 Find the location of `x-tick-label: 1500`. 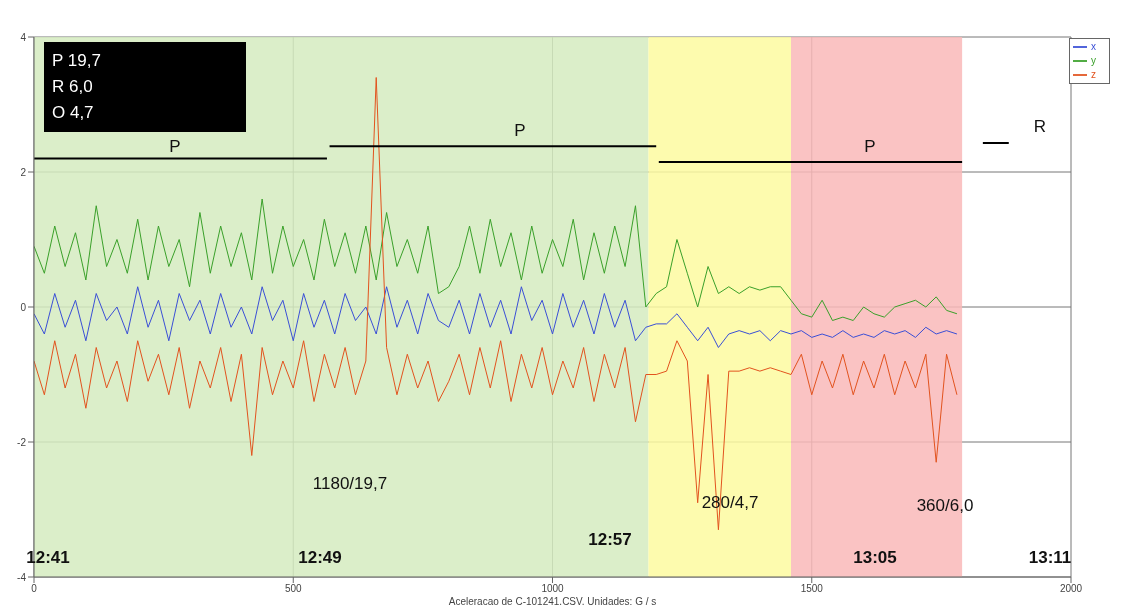

x-tick-label: 1500 is located at coordinates (812, 589).